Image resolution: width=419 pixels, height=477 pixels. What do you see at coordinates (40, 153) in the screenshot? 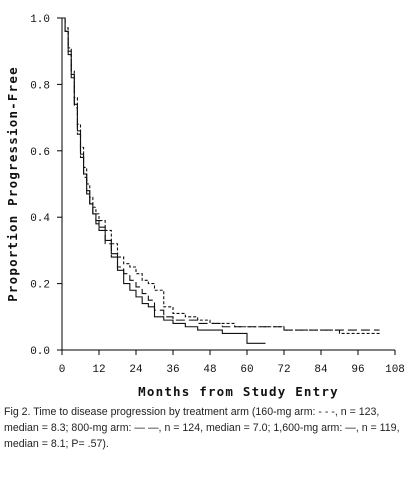
I see `y-tick-label: 0.6` at bounding box center [40, 153].